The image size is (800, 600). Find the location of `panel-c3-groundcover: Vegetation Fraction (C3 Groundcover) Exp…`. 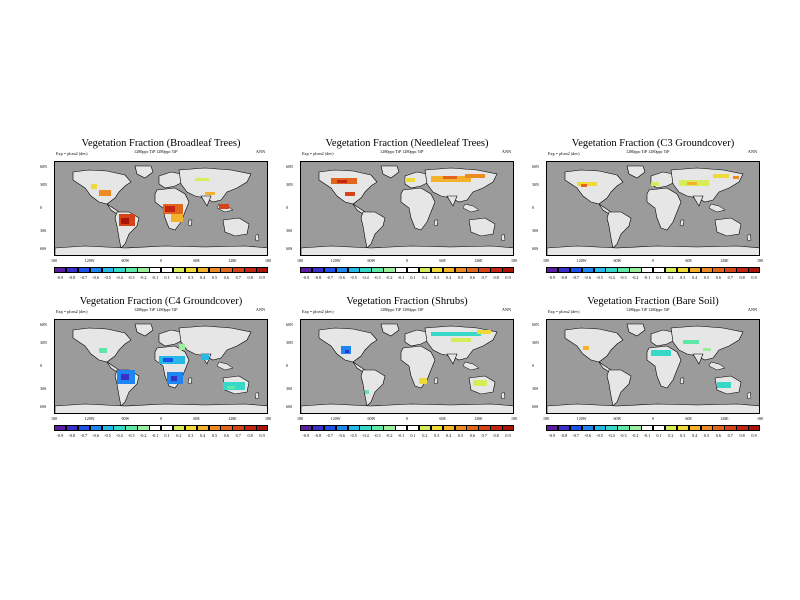

panel-c3-groundcover: Vegetation Fraction (C3 Groundcover) Exp… is located at coordinates (647, 210).